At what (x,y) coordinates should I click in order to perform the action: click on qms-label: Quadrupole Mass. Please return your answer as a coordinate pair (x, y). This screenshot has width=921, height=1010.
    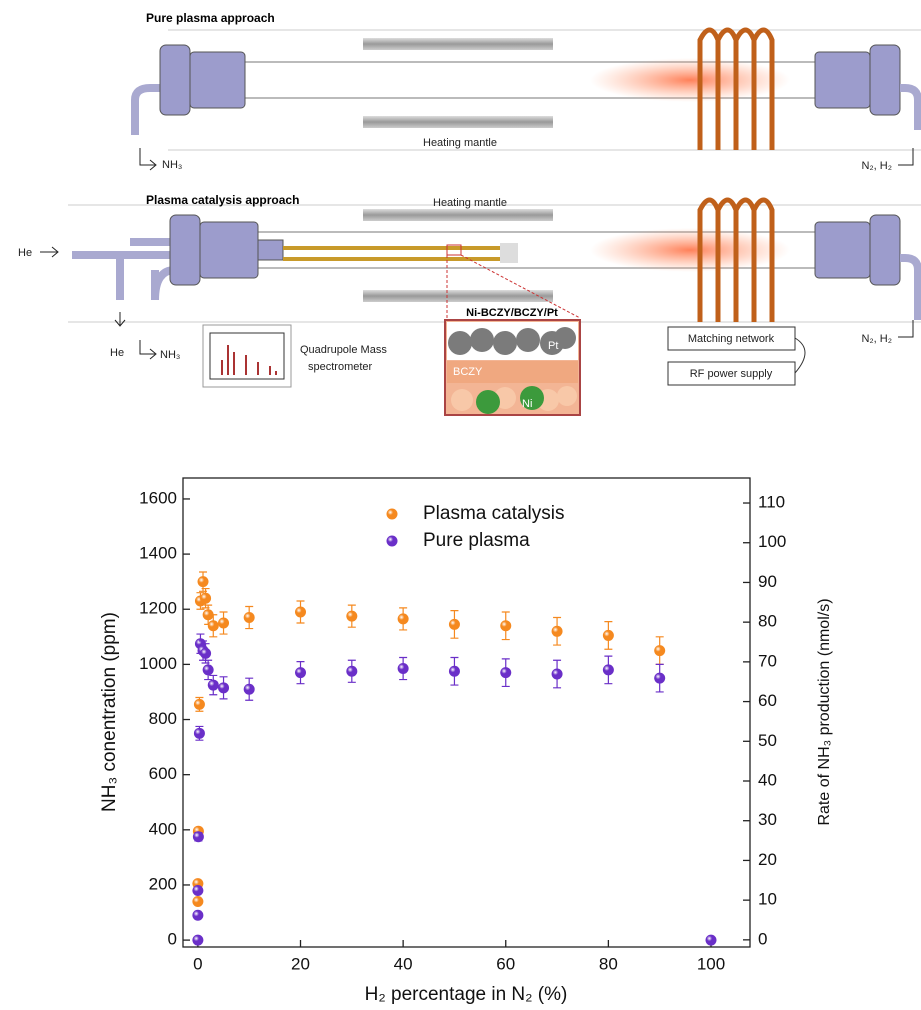
    Looking at the image, I should click on (343, 350).